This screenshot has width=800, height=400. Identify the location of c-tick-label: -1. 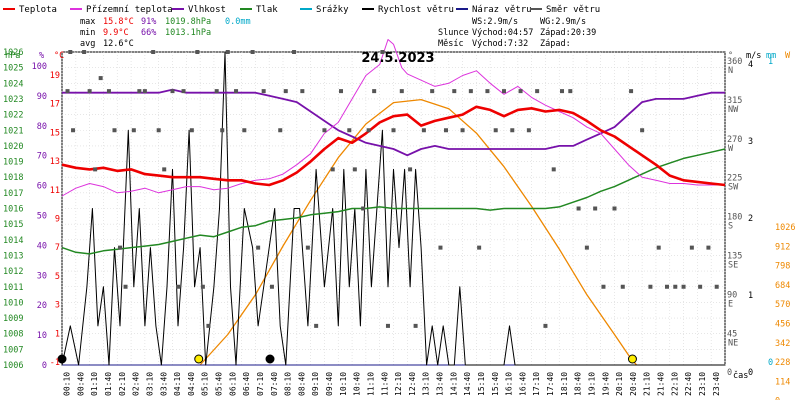
(55, 363).